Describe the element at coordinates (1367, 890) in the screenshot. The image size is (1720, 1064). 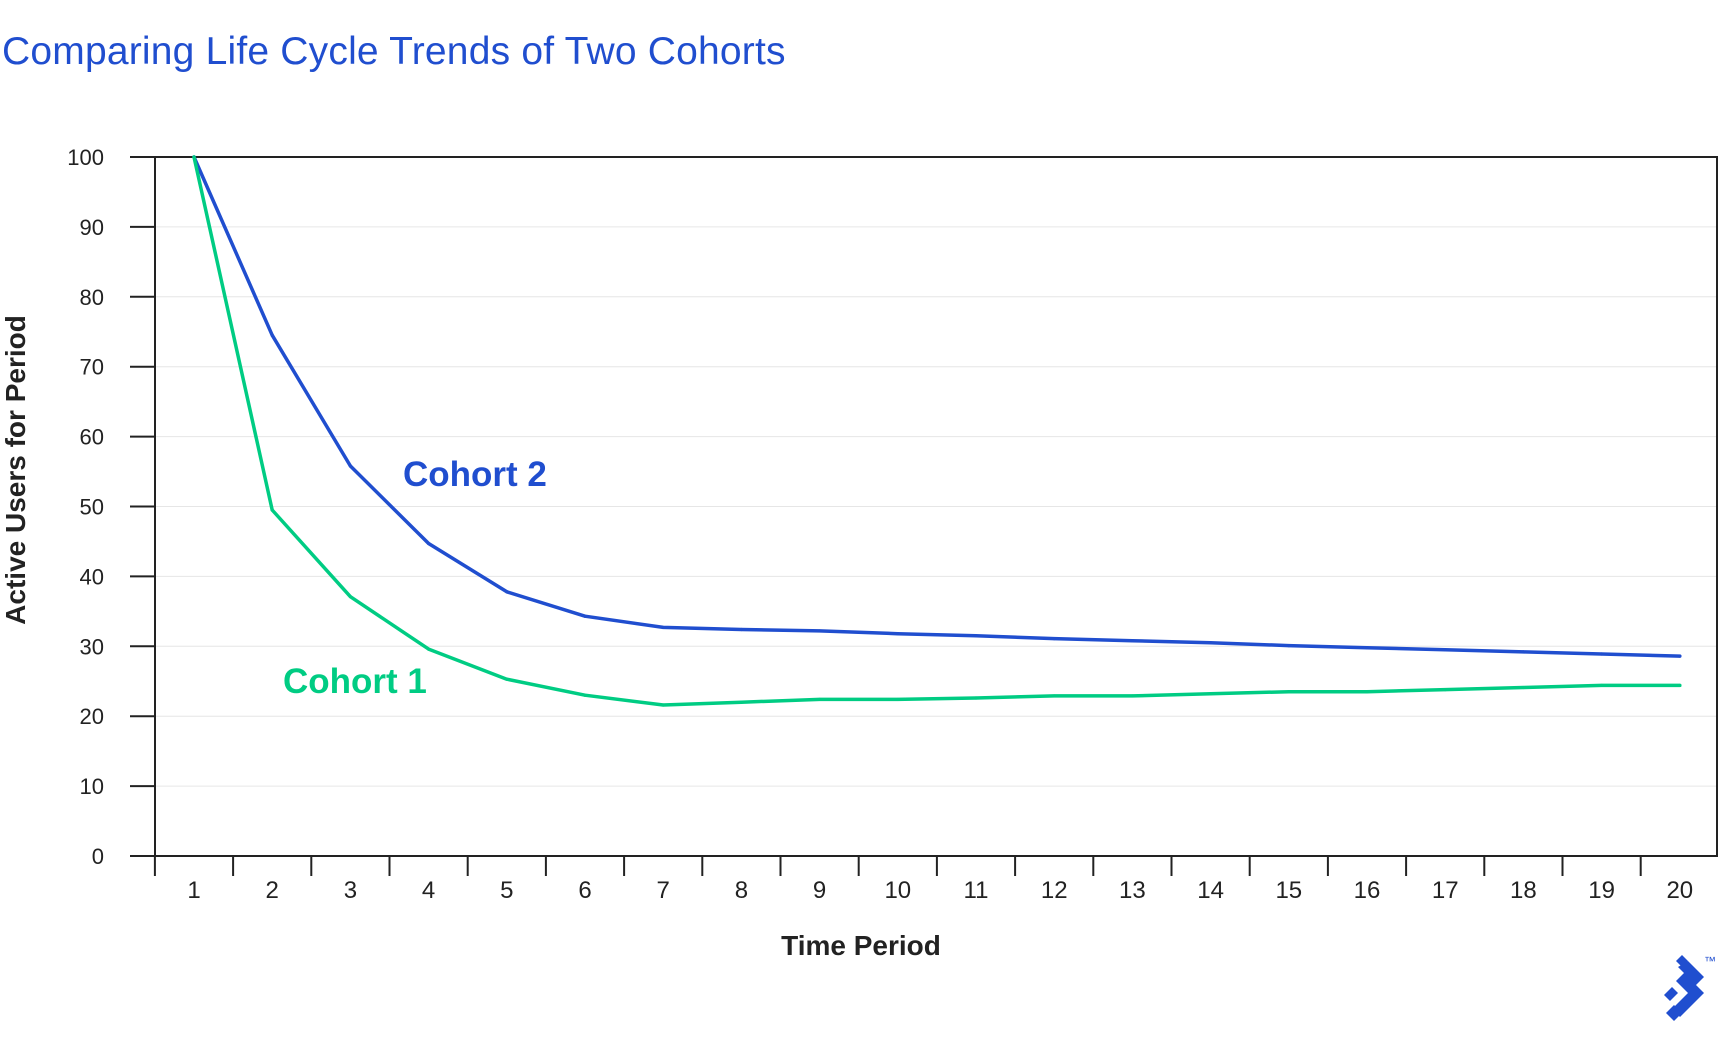
I see `x-tick-label: 16` at that location.